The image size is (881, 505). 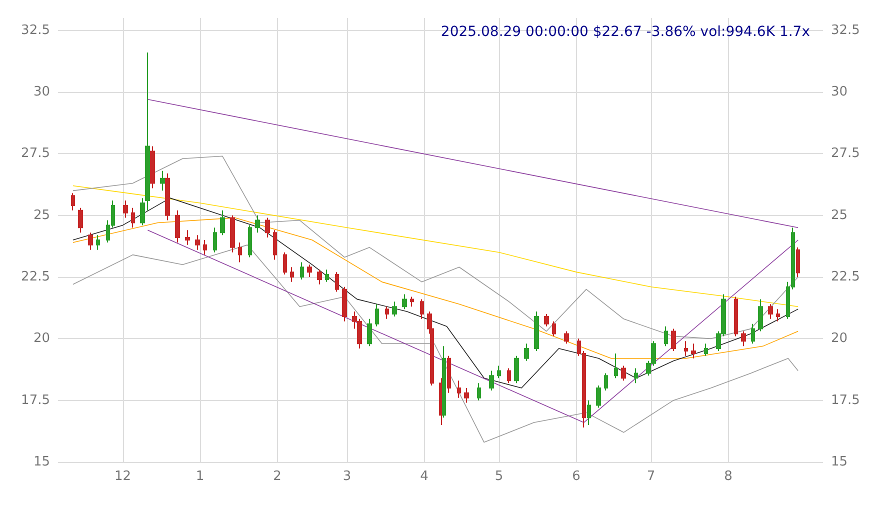 I want to click on x-tick-label: 3, so click(x=347, y=476).